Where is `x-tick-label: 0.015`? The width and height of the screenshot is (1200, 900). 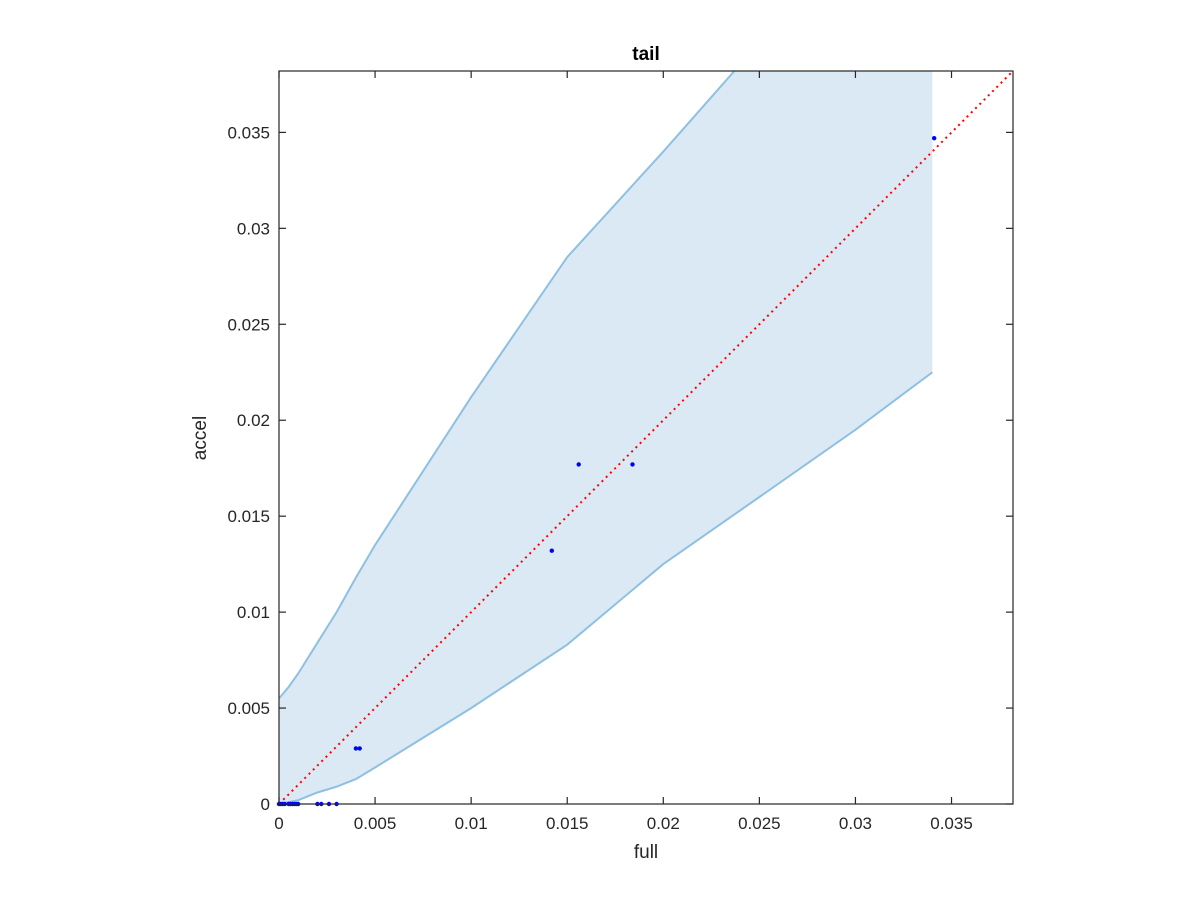 x-tick-label: 0.015 is located at coordinates (567, 823).